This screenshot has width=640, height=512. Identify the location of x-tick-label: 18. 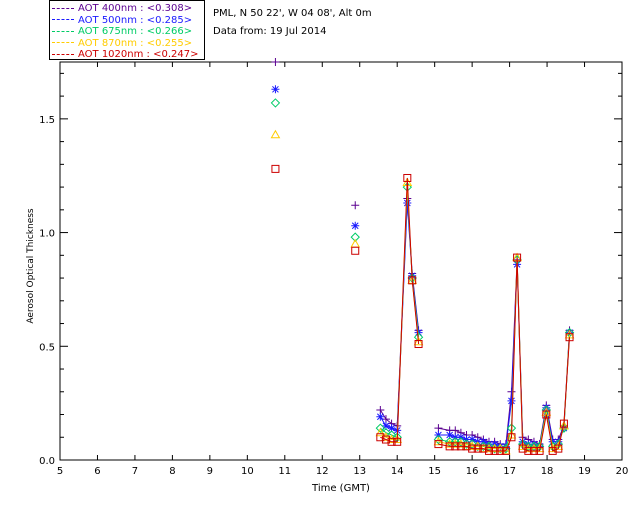
(547, 471).